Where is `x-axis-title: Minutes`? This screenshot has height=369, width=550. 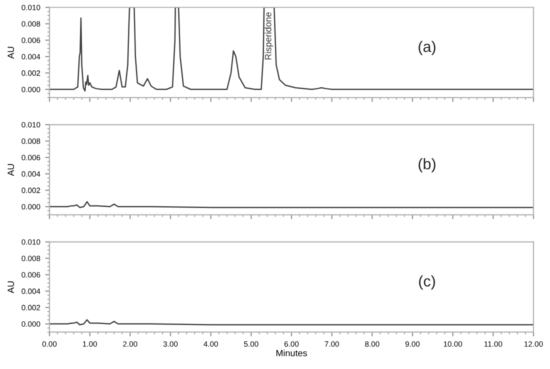 x-axis-title: Minutes is located at coordinates (291, 353).